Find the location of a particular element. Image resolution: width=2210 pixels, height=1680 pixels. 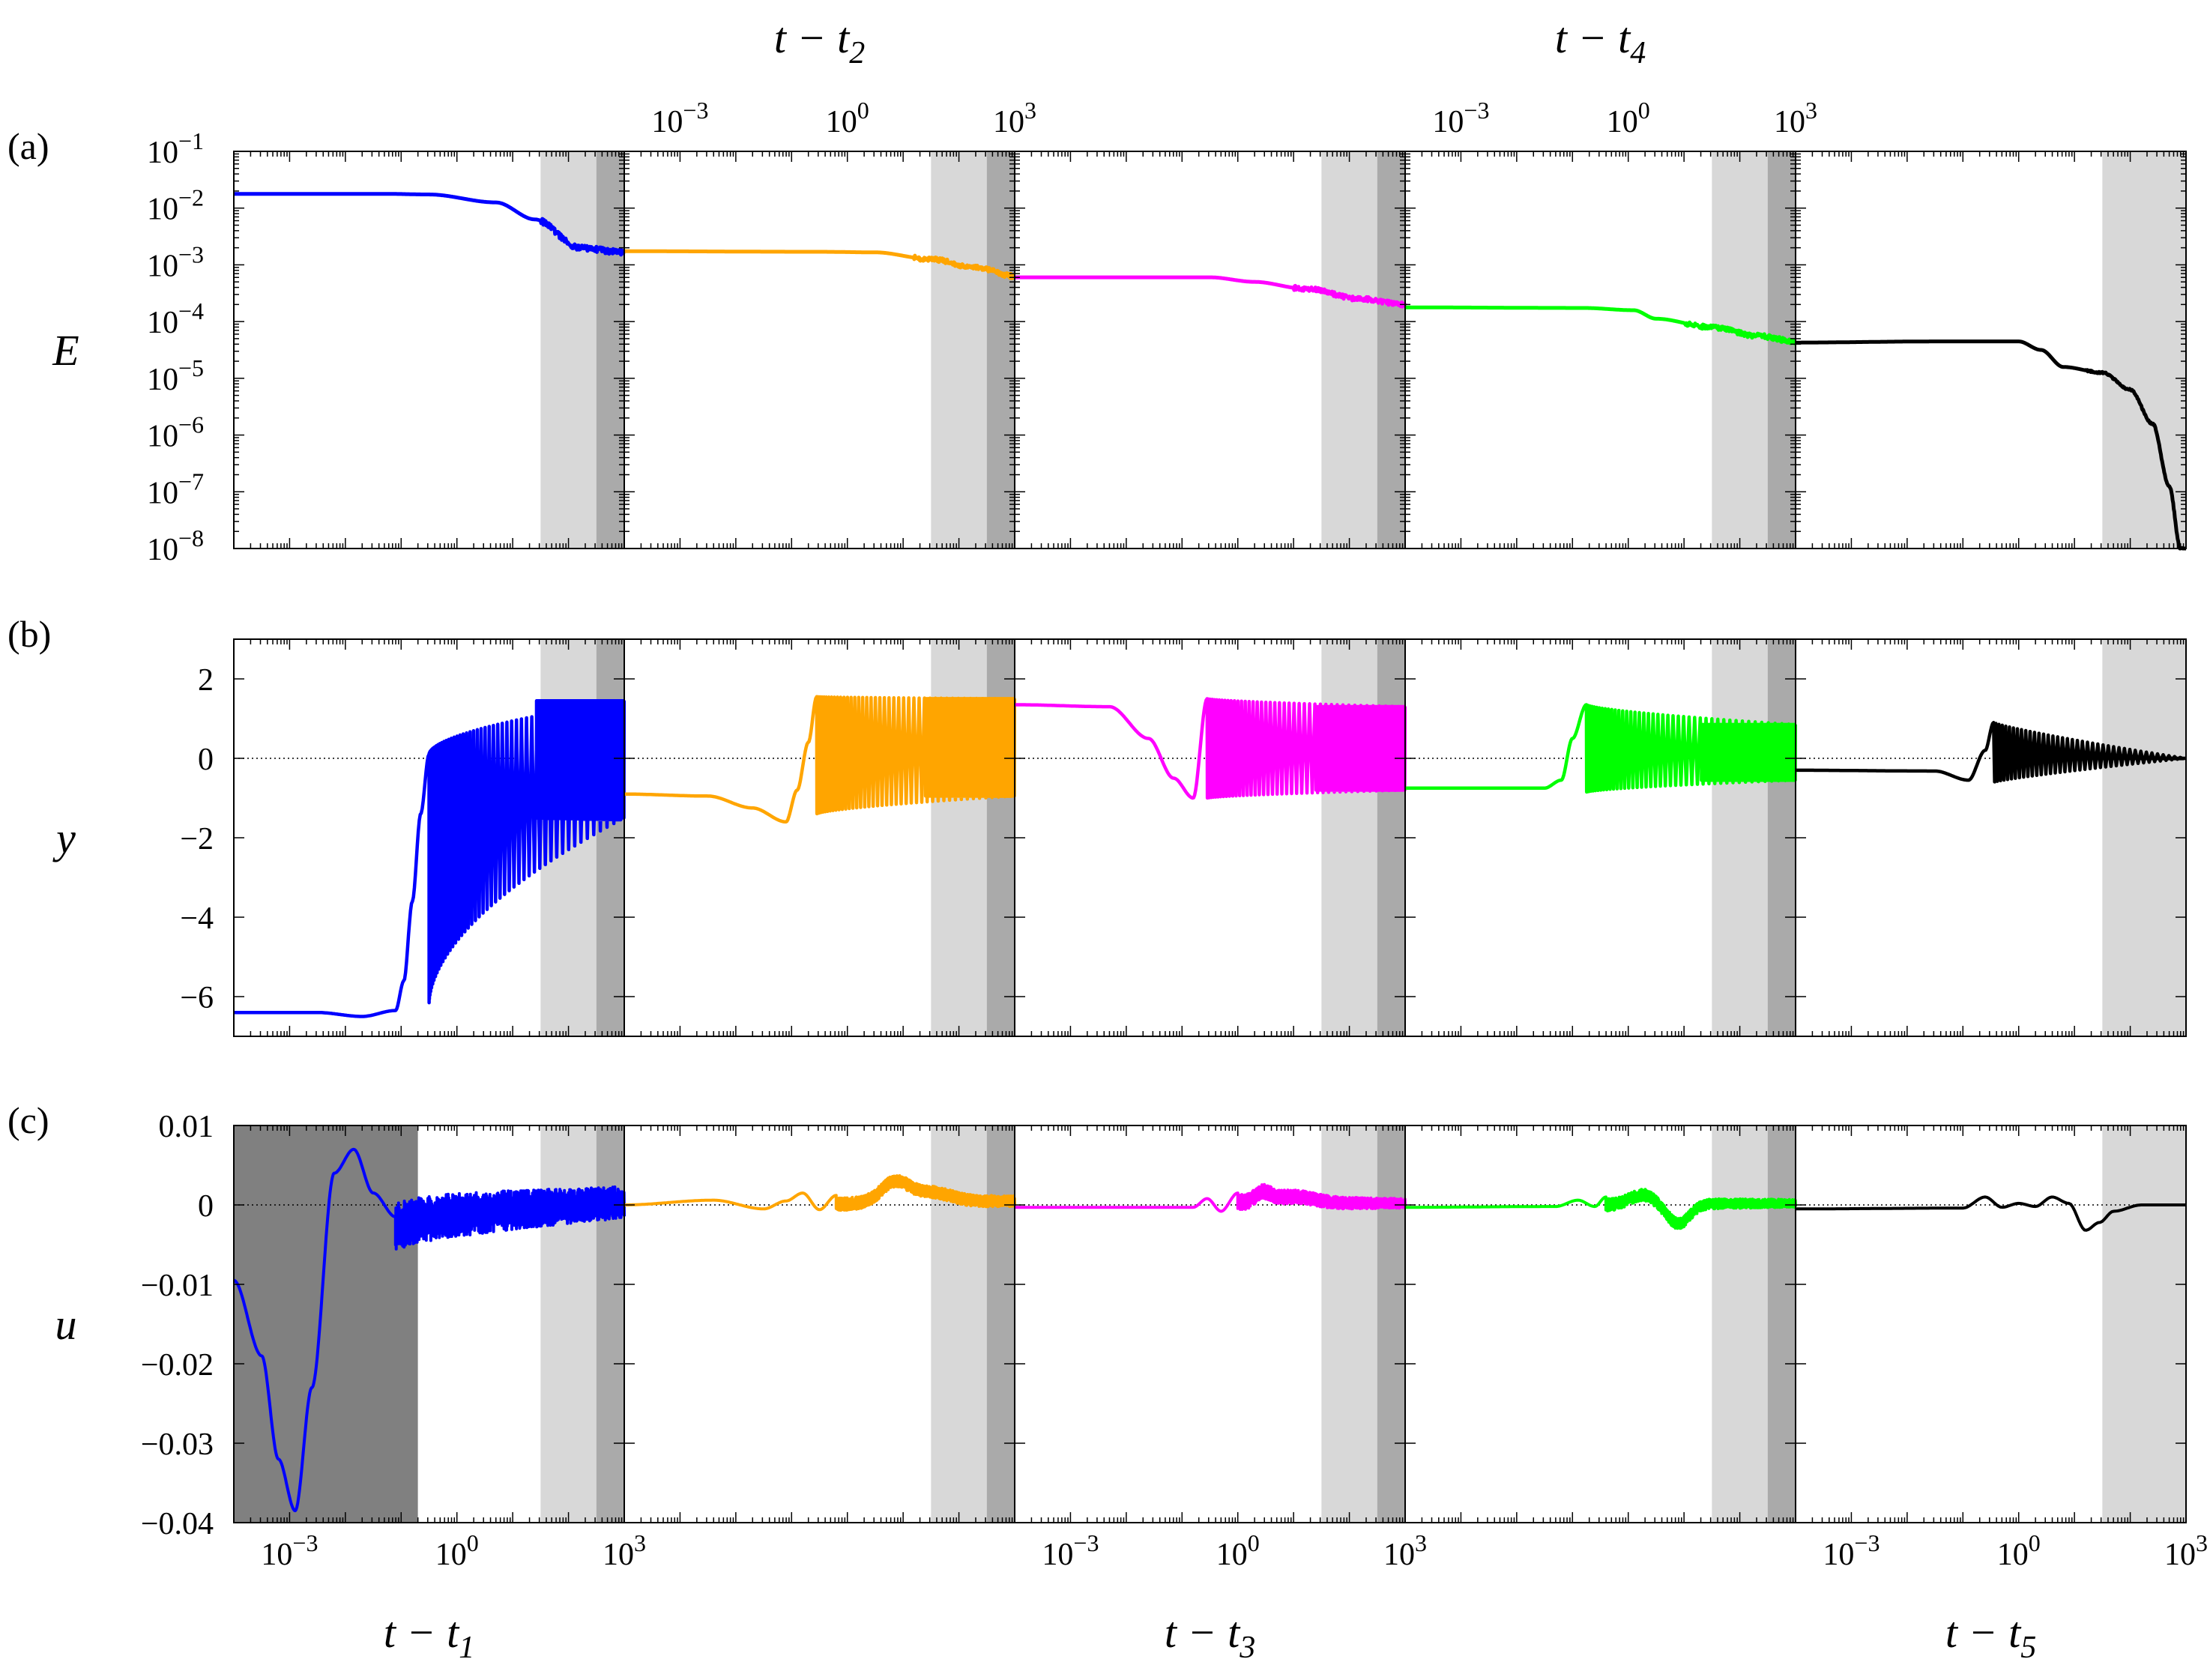

y-tick-label: 10⁻¹ is located at coordinates (175, 148).